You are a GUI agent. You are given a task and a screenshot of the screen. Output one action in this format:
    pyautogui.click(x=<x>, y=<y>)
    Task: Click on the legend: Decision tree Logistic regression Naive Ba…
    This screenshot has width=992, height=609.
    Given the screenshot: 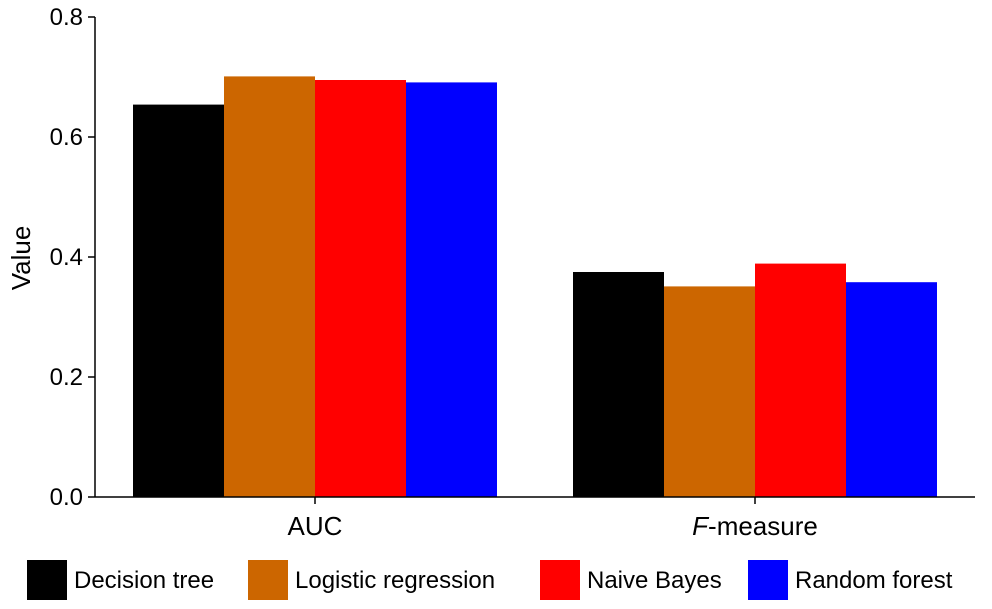 What is the action you would take?
    pyautogui.click(x=490, y=580)
    